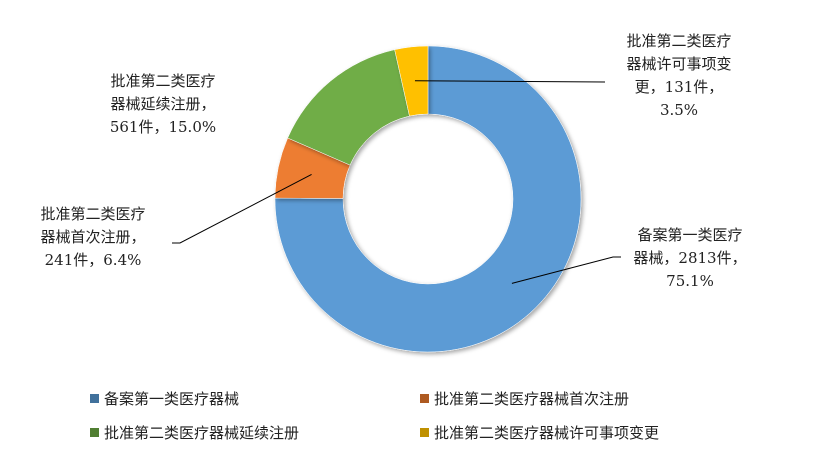 This screenshot has width=828, height=457. I want to click on legend-item-3: 批准第二类医疗器械许可事项变更, so click(539, 432).